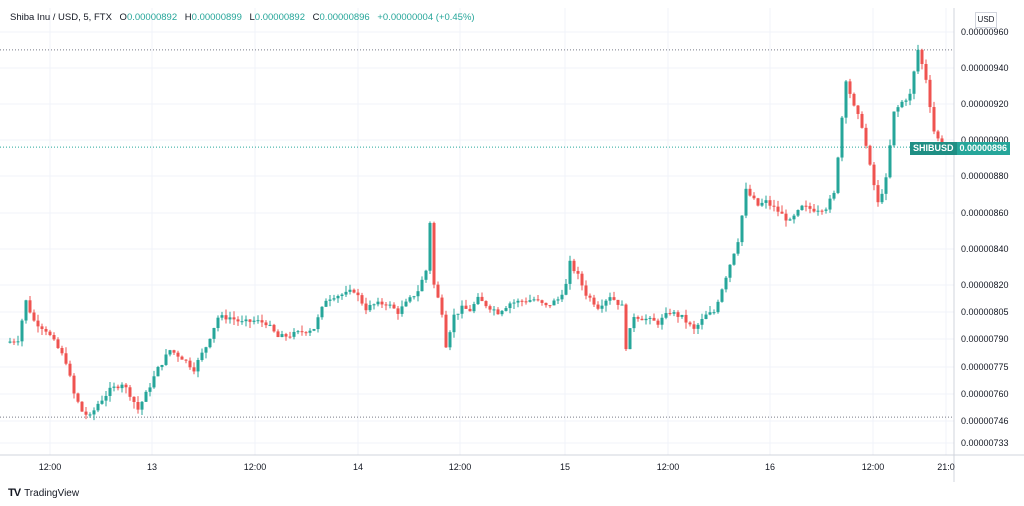 This screenshot has height=506, width=1024. I want to click on price-tick-label: 0.00000900, so click(985, 140).